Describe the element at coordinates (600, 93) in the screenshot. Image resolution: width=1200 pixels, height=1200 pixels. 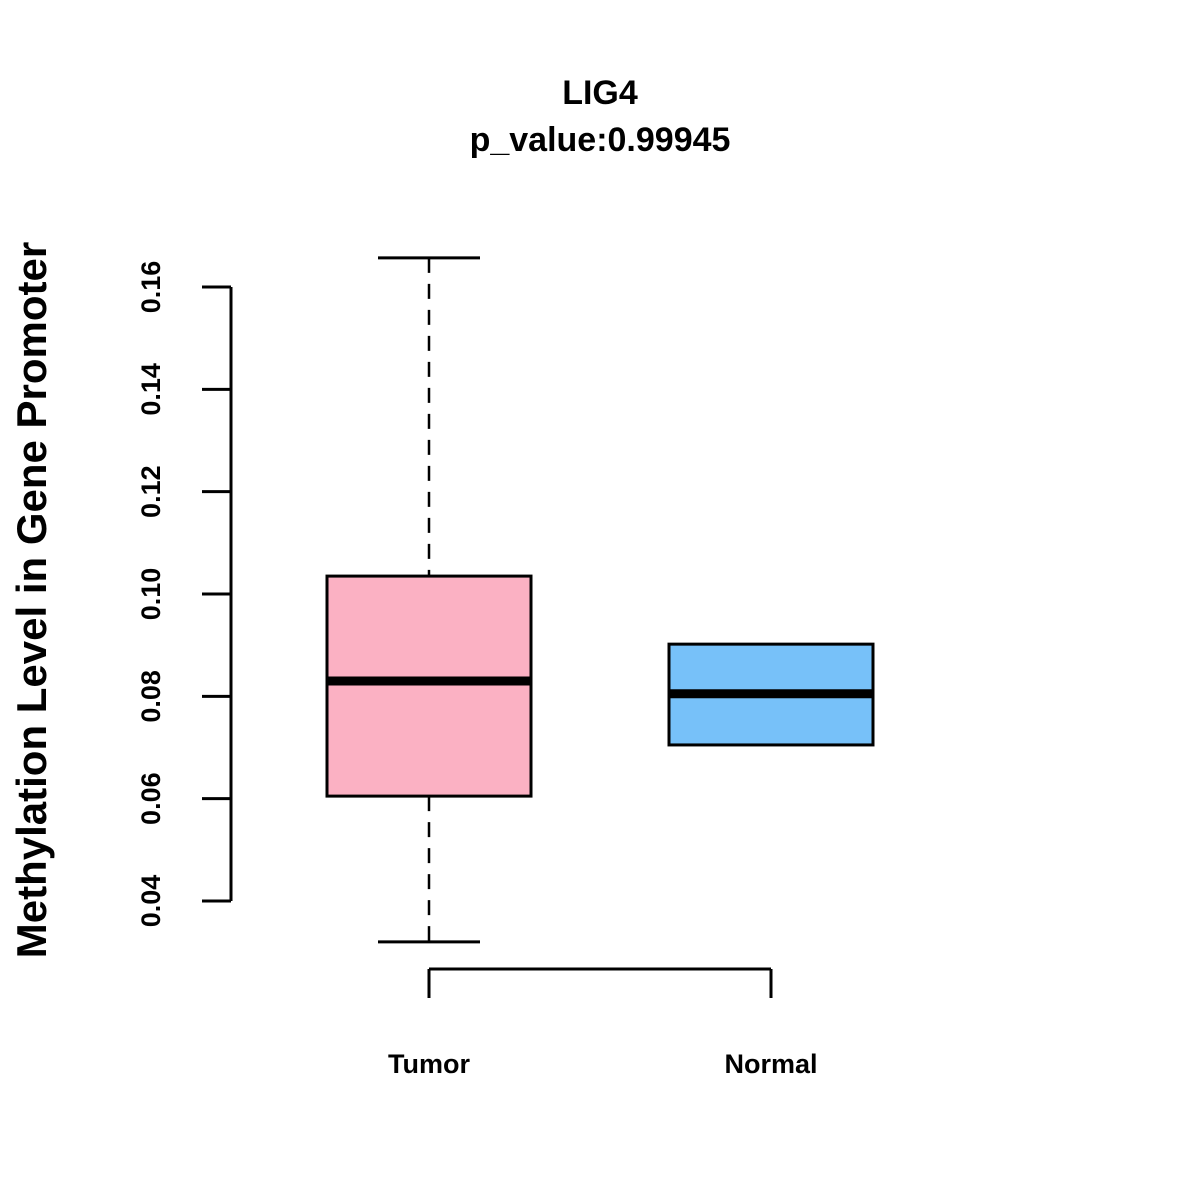
I see `chart-title: LIG4` at that location.